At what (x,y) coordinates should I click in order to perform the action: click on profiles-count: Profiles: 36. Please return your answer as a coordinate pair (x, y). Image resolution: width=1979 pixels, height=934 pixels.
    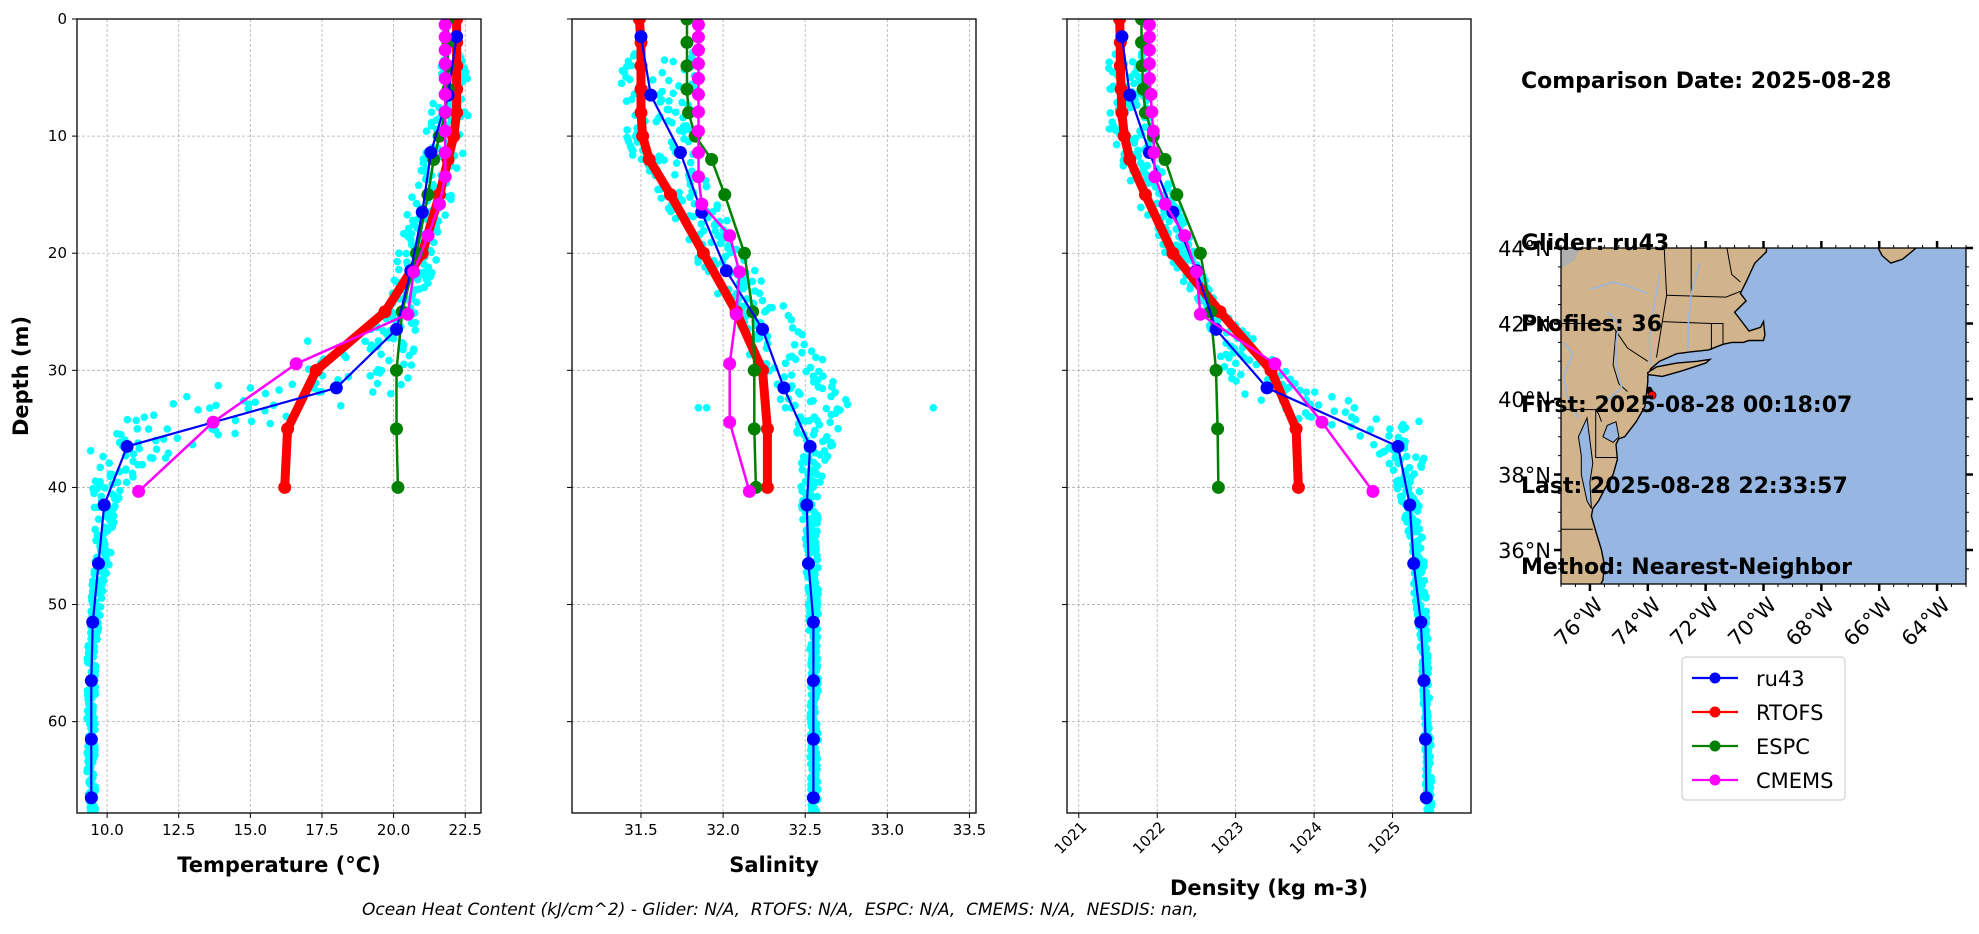
    Looking at the image, I should click on (1592, 324).